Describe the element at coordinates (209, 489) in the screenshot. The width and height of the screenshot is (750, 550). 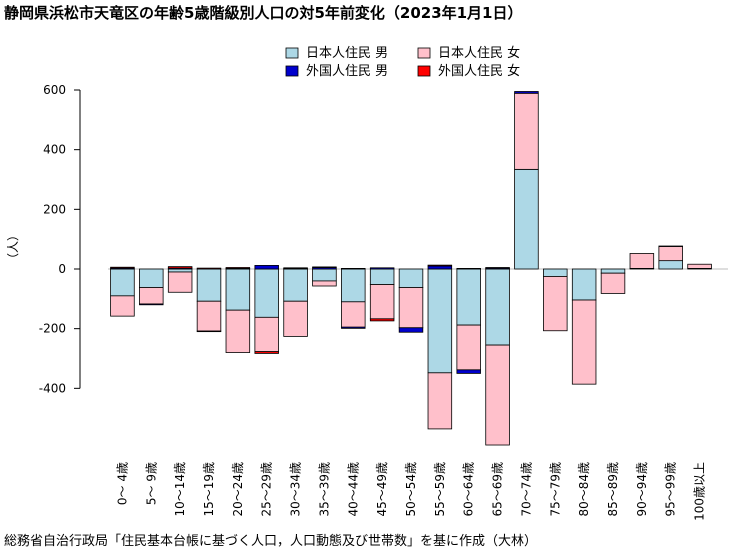
I see `x-tick-label: 15～19歳` at that location.